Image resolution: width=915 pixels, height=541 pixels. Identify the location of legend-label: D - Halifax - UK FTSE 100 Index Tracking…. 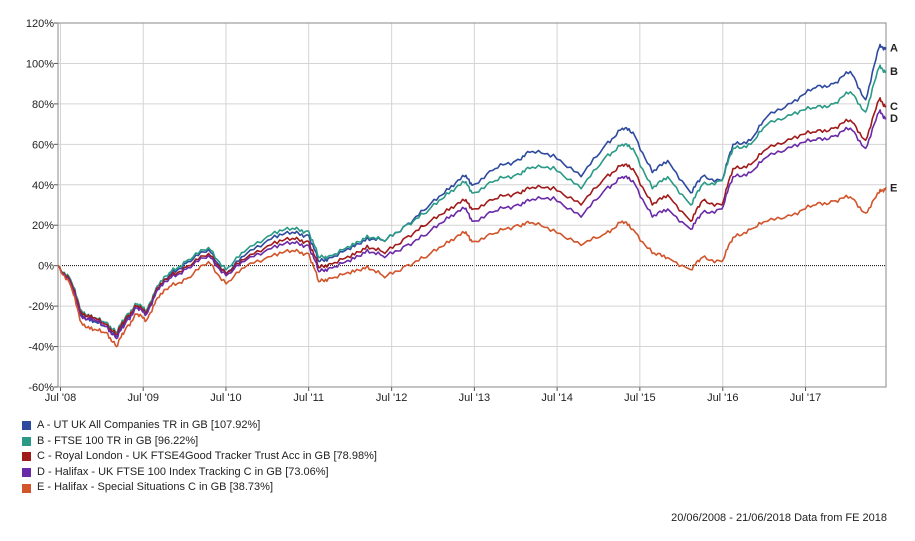
(183, 471).